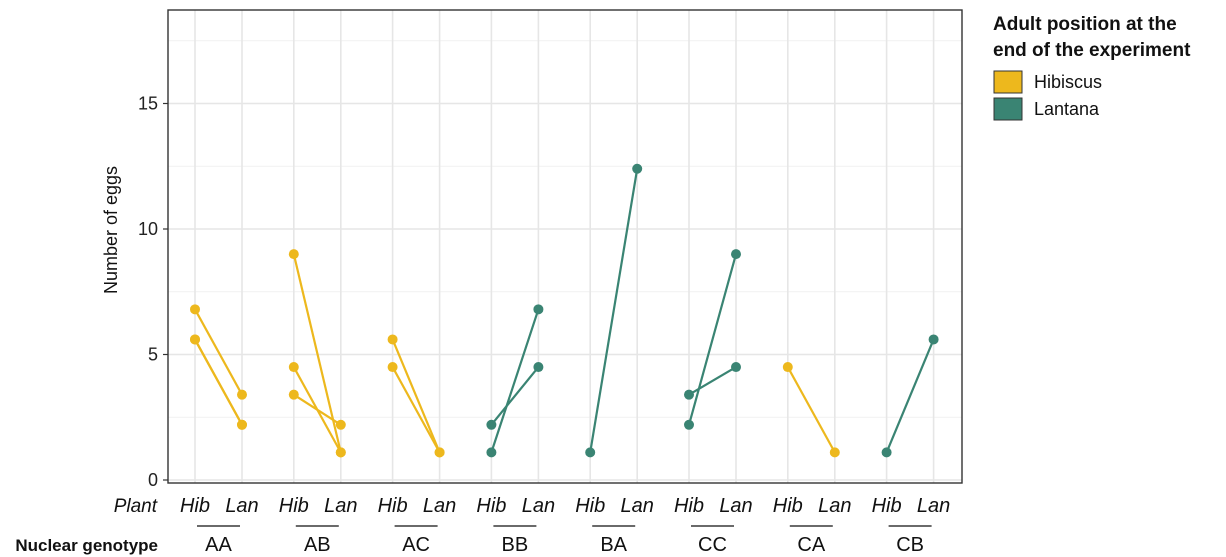 Image resolution: width=1226 pixels, height=557 pixels. Describe the element at coordinates (1092, 50) in the screenshot. I see `legend-title-line2: end of the experiment` at that location.